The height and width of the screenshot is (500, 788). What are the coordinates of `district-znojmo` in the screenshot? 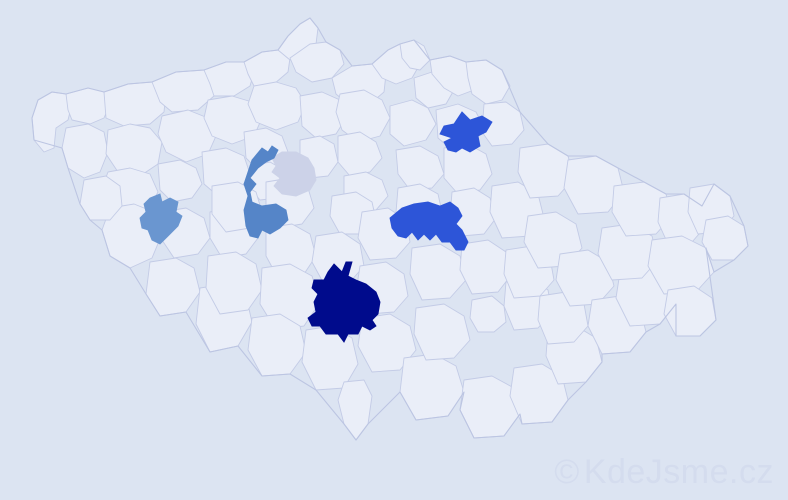 It's located at (432, 387).